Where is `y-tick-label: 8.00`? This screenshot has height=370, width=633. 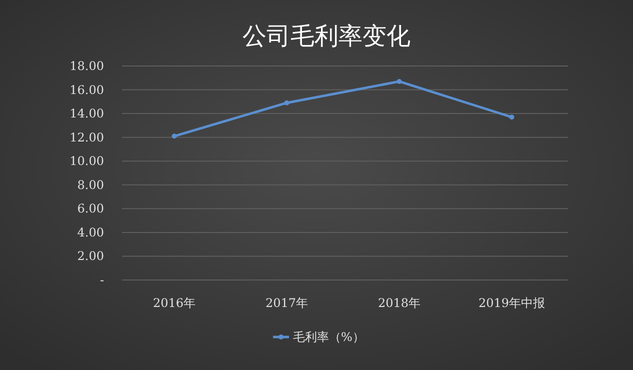 y-tick-label: 8.00 is located at coordinates (90, 185).